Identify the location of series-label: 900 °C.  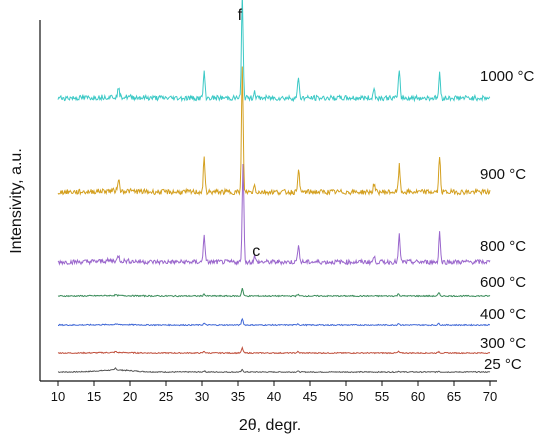
(503, 174).